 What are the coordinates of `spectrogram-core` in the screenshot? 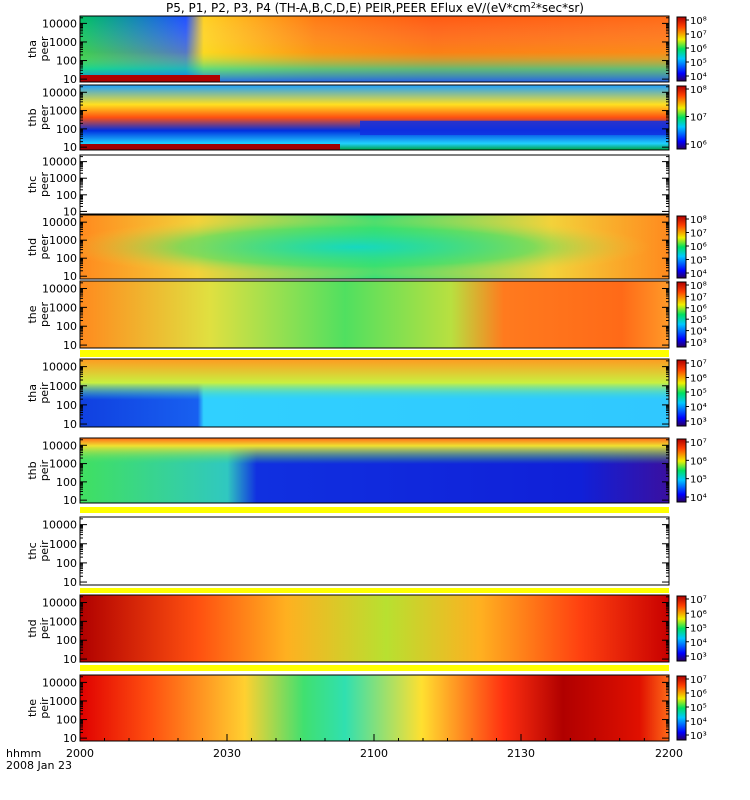 It's located at (374, 247).